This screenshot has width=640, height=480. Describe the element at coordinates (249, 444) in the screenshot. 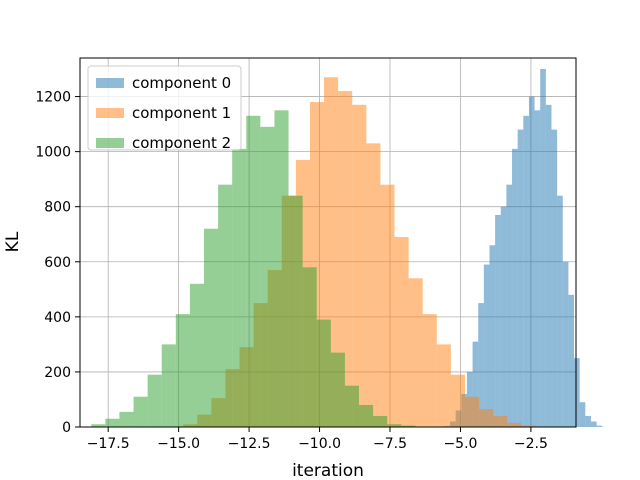

I see `x-tick-label: −12.5` at that location.